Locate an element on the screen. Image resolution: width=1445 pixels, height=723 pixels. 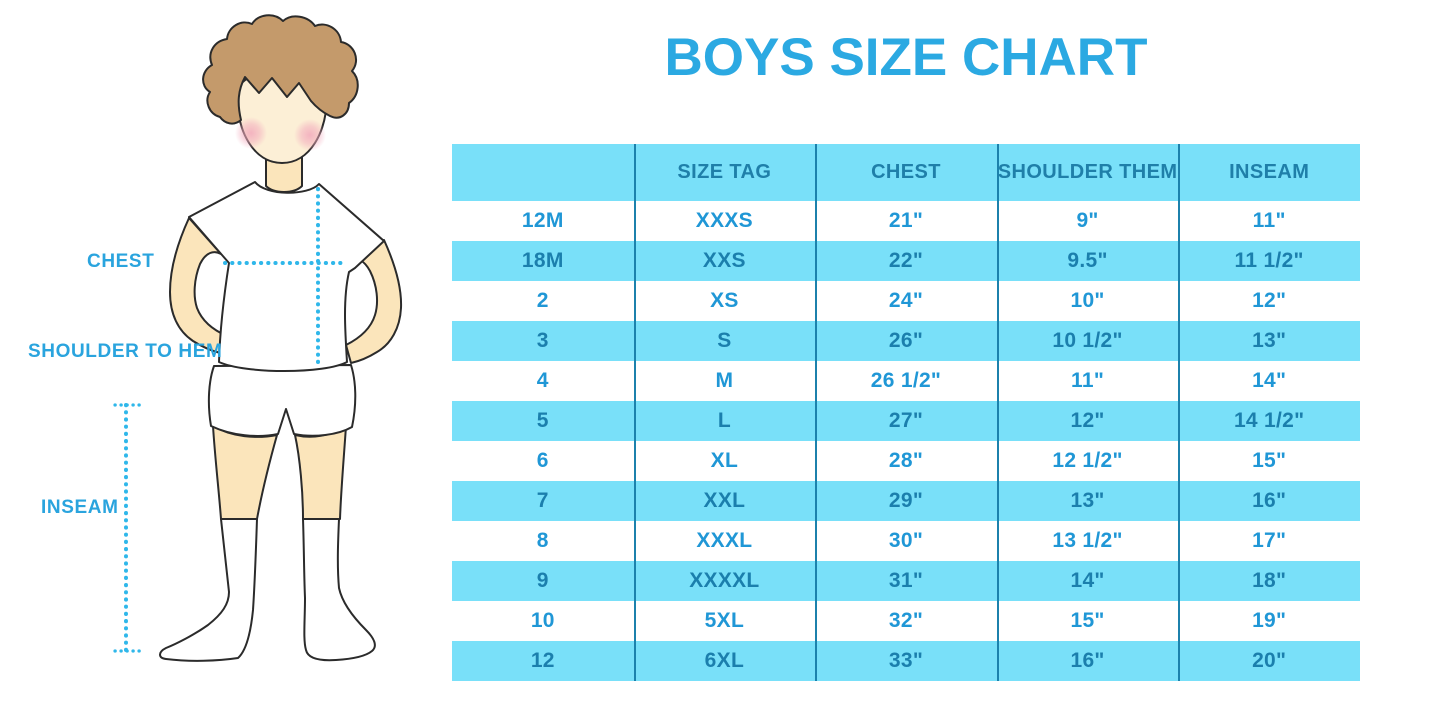
value-cell: 9.5" is located at coordinates (1087, 260).